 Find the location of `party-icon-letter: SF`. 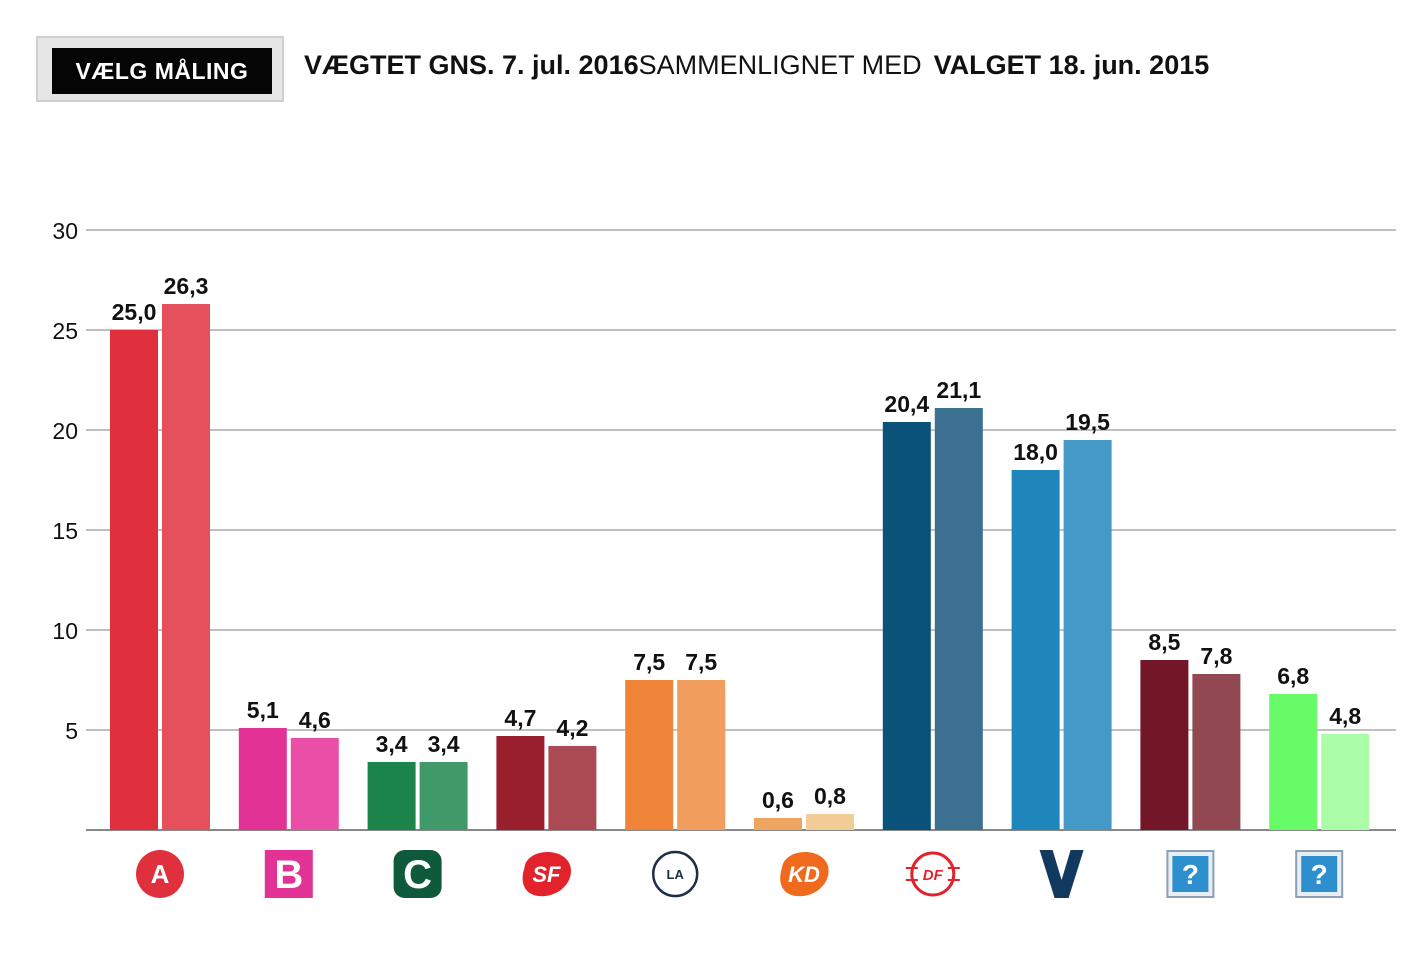

party-icon-letter: SF is located at coordinates (546, 874).